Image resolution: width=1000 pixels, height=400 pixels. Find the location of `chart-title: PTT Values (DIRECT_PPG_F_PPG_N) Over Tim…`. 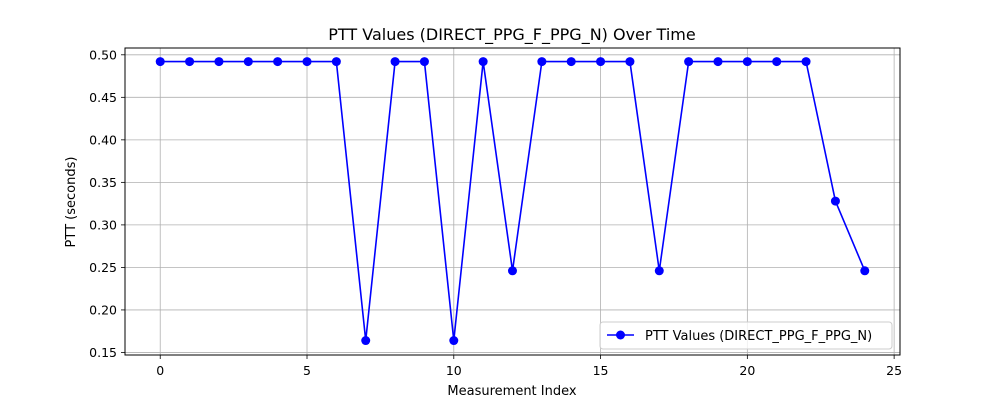

chart-title: PTT Values (DIRECT_PPG_F_PPG_N) Over Tim… is located at coordinates (511, 35).